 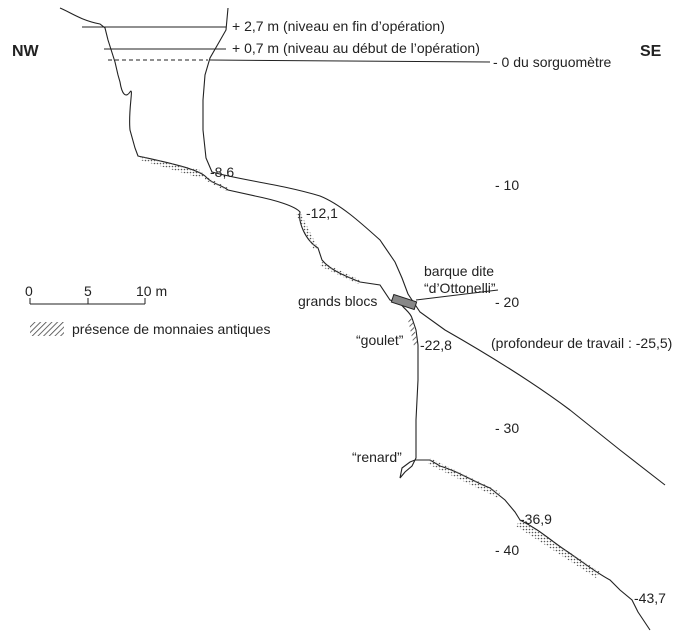 What do you see at coordinates (507, 428) in the screenshot?
I see `depth-scale-30: - 30` at bounding box center [507, 428].